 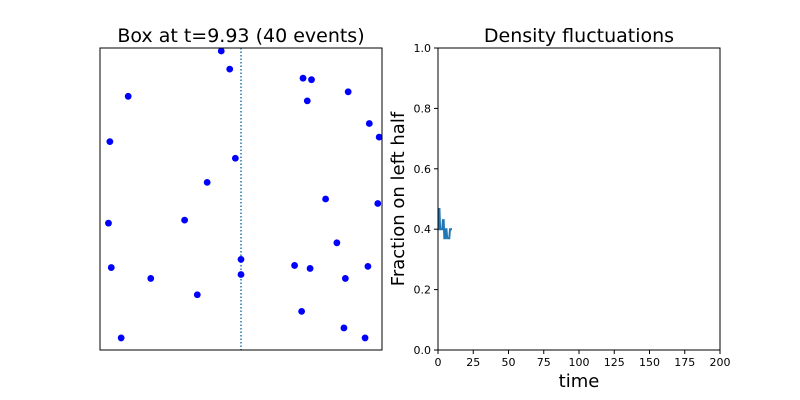 What do you see at coordinates (720, 362) in the screenshot?
I see `x-tick-label: 200` at bounding box center [720, 362].